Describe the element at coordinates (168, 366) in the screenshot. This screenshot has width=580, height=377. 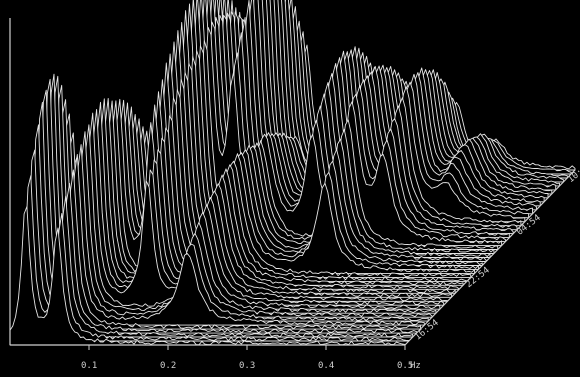
I see `frequency-tick-label: 0.2` at that location.